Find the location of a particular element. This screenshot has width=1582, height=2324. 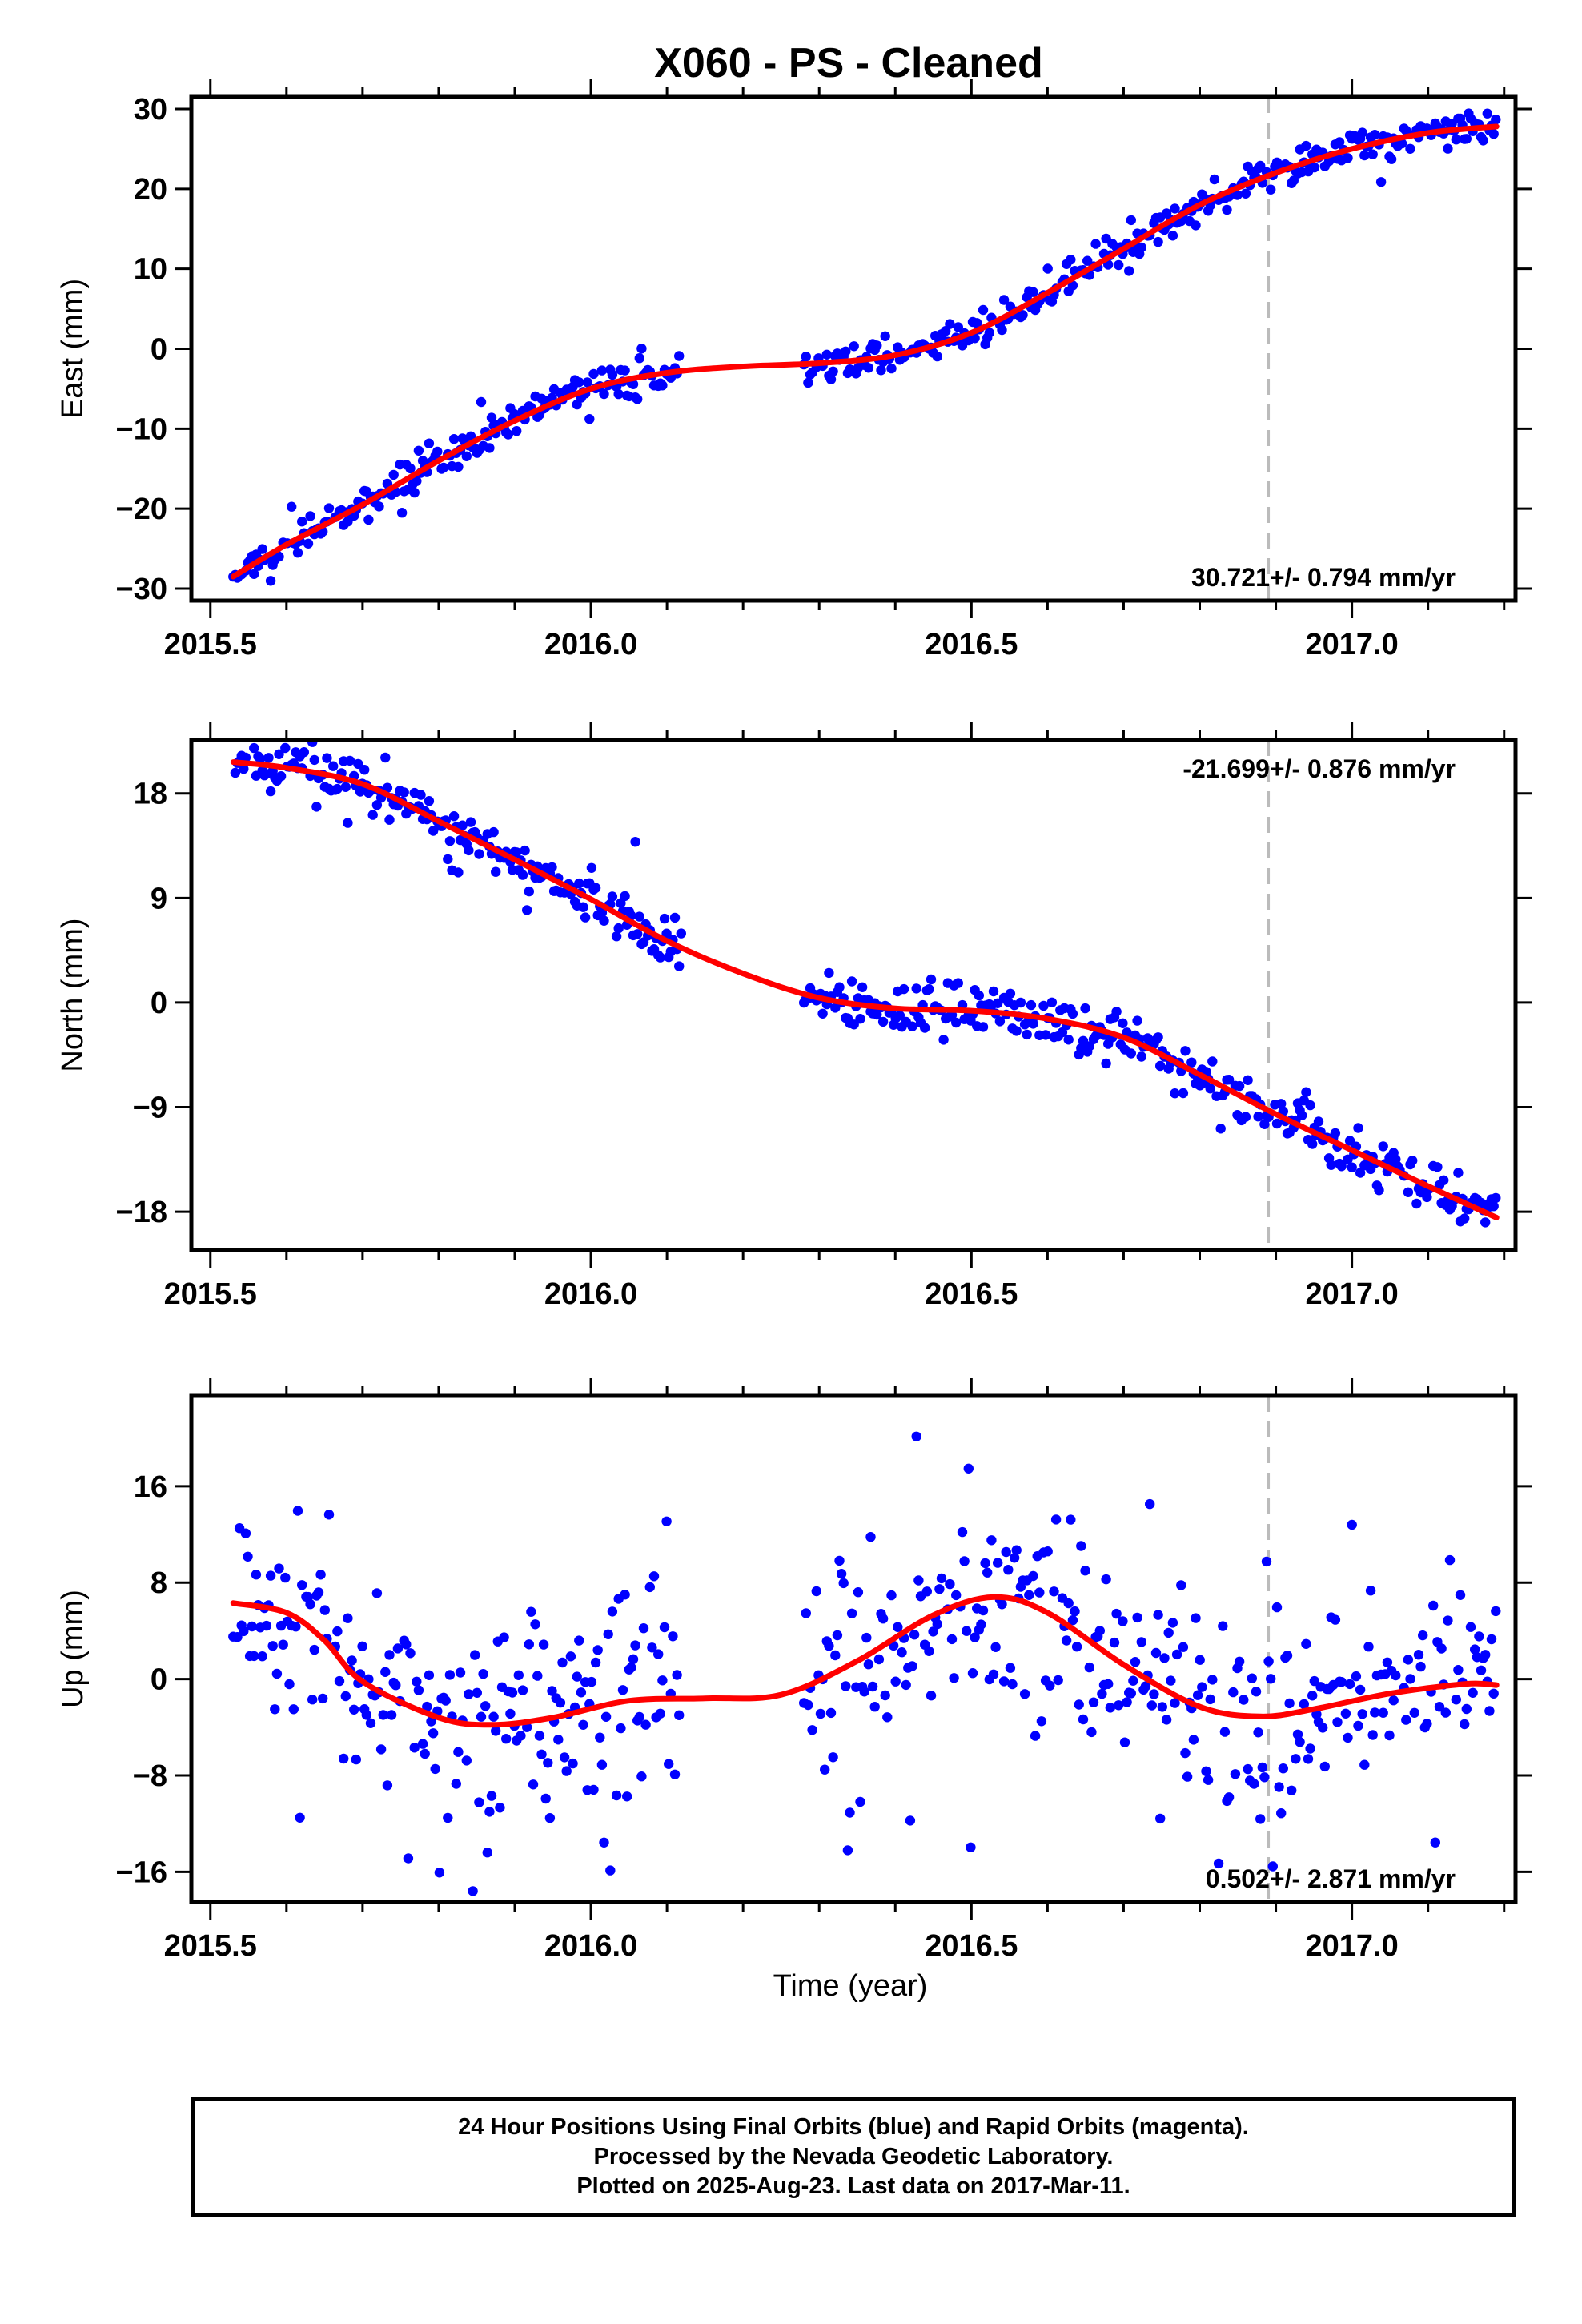

y-tick-label: 0 is located at coordinates (159, 1680).